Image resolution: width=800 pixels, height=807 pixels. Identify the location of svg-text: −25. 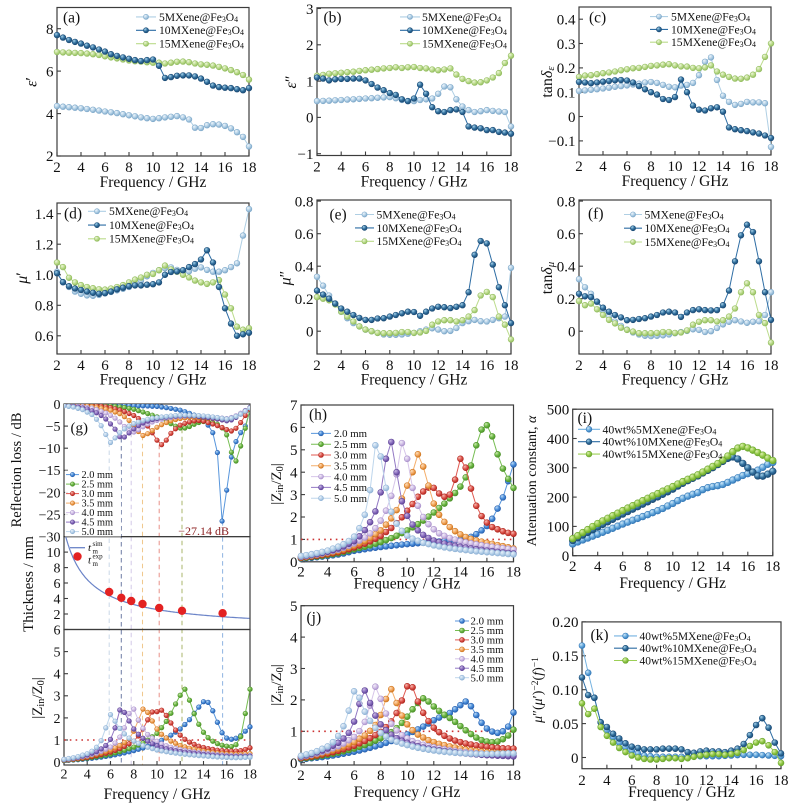
(50, 515).